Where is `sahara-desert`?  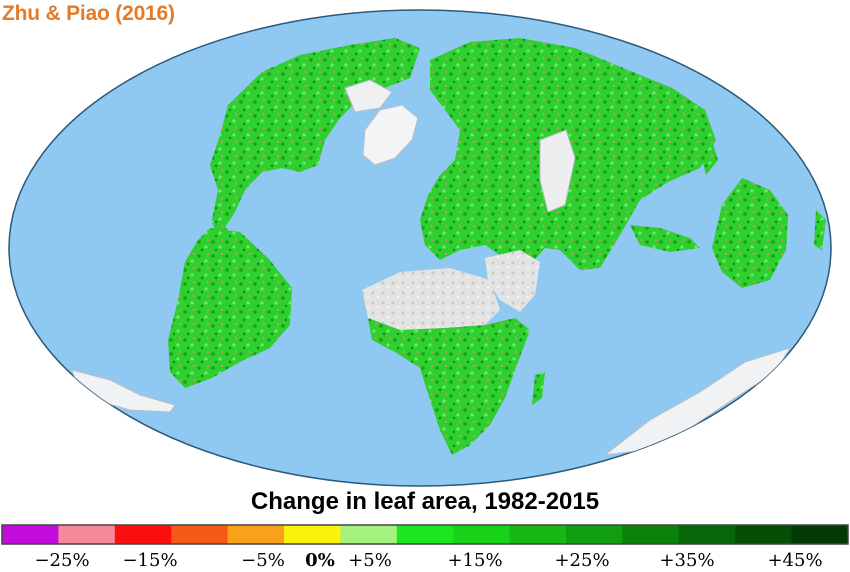
sahara-desert is located at coordinates (431, 299).